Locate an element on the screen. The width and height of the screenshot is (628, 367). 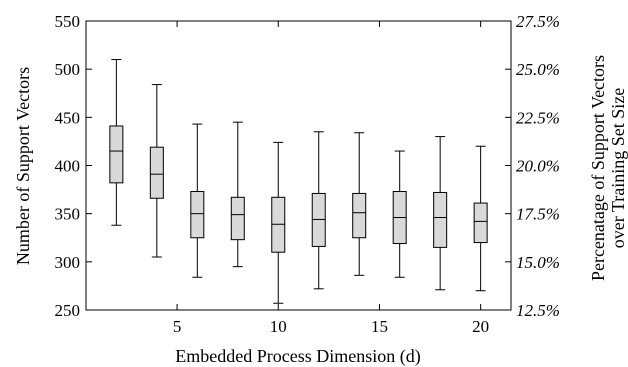
x-tick-label: 5 is located at coordinates (177, 326).